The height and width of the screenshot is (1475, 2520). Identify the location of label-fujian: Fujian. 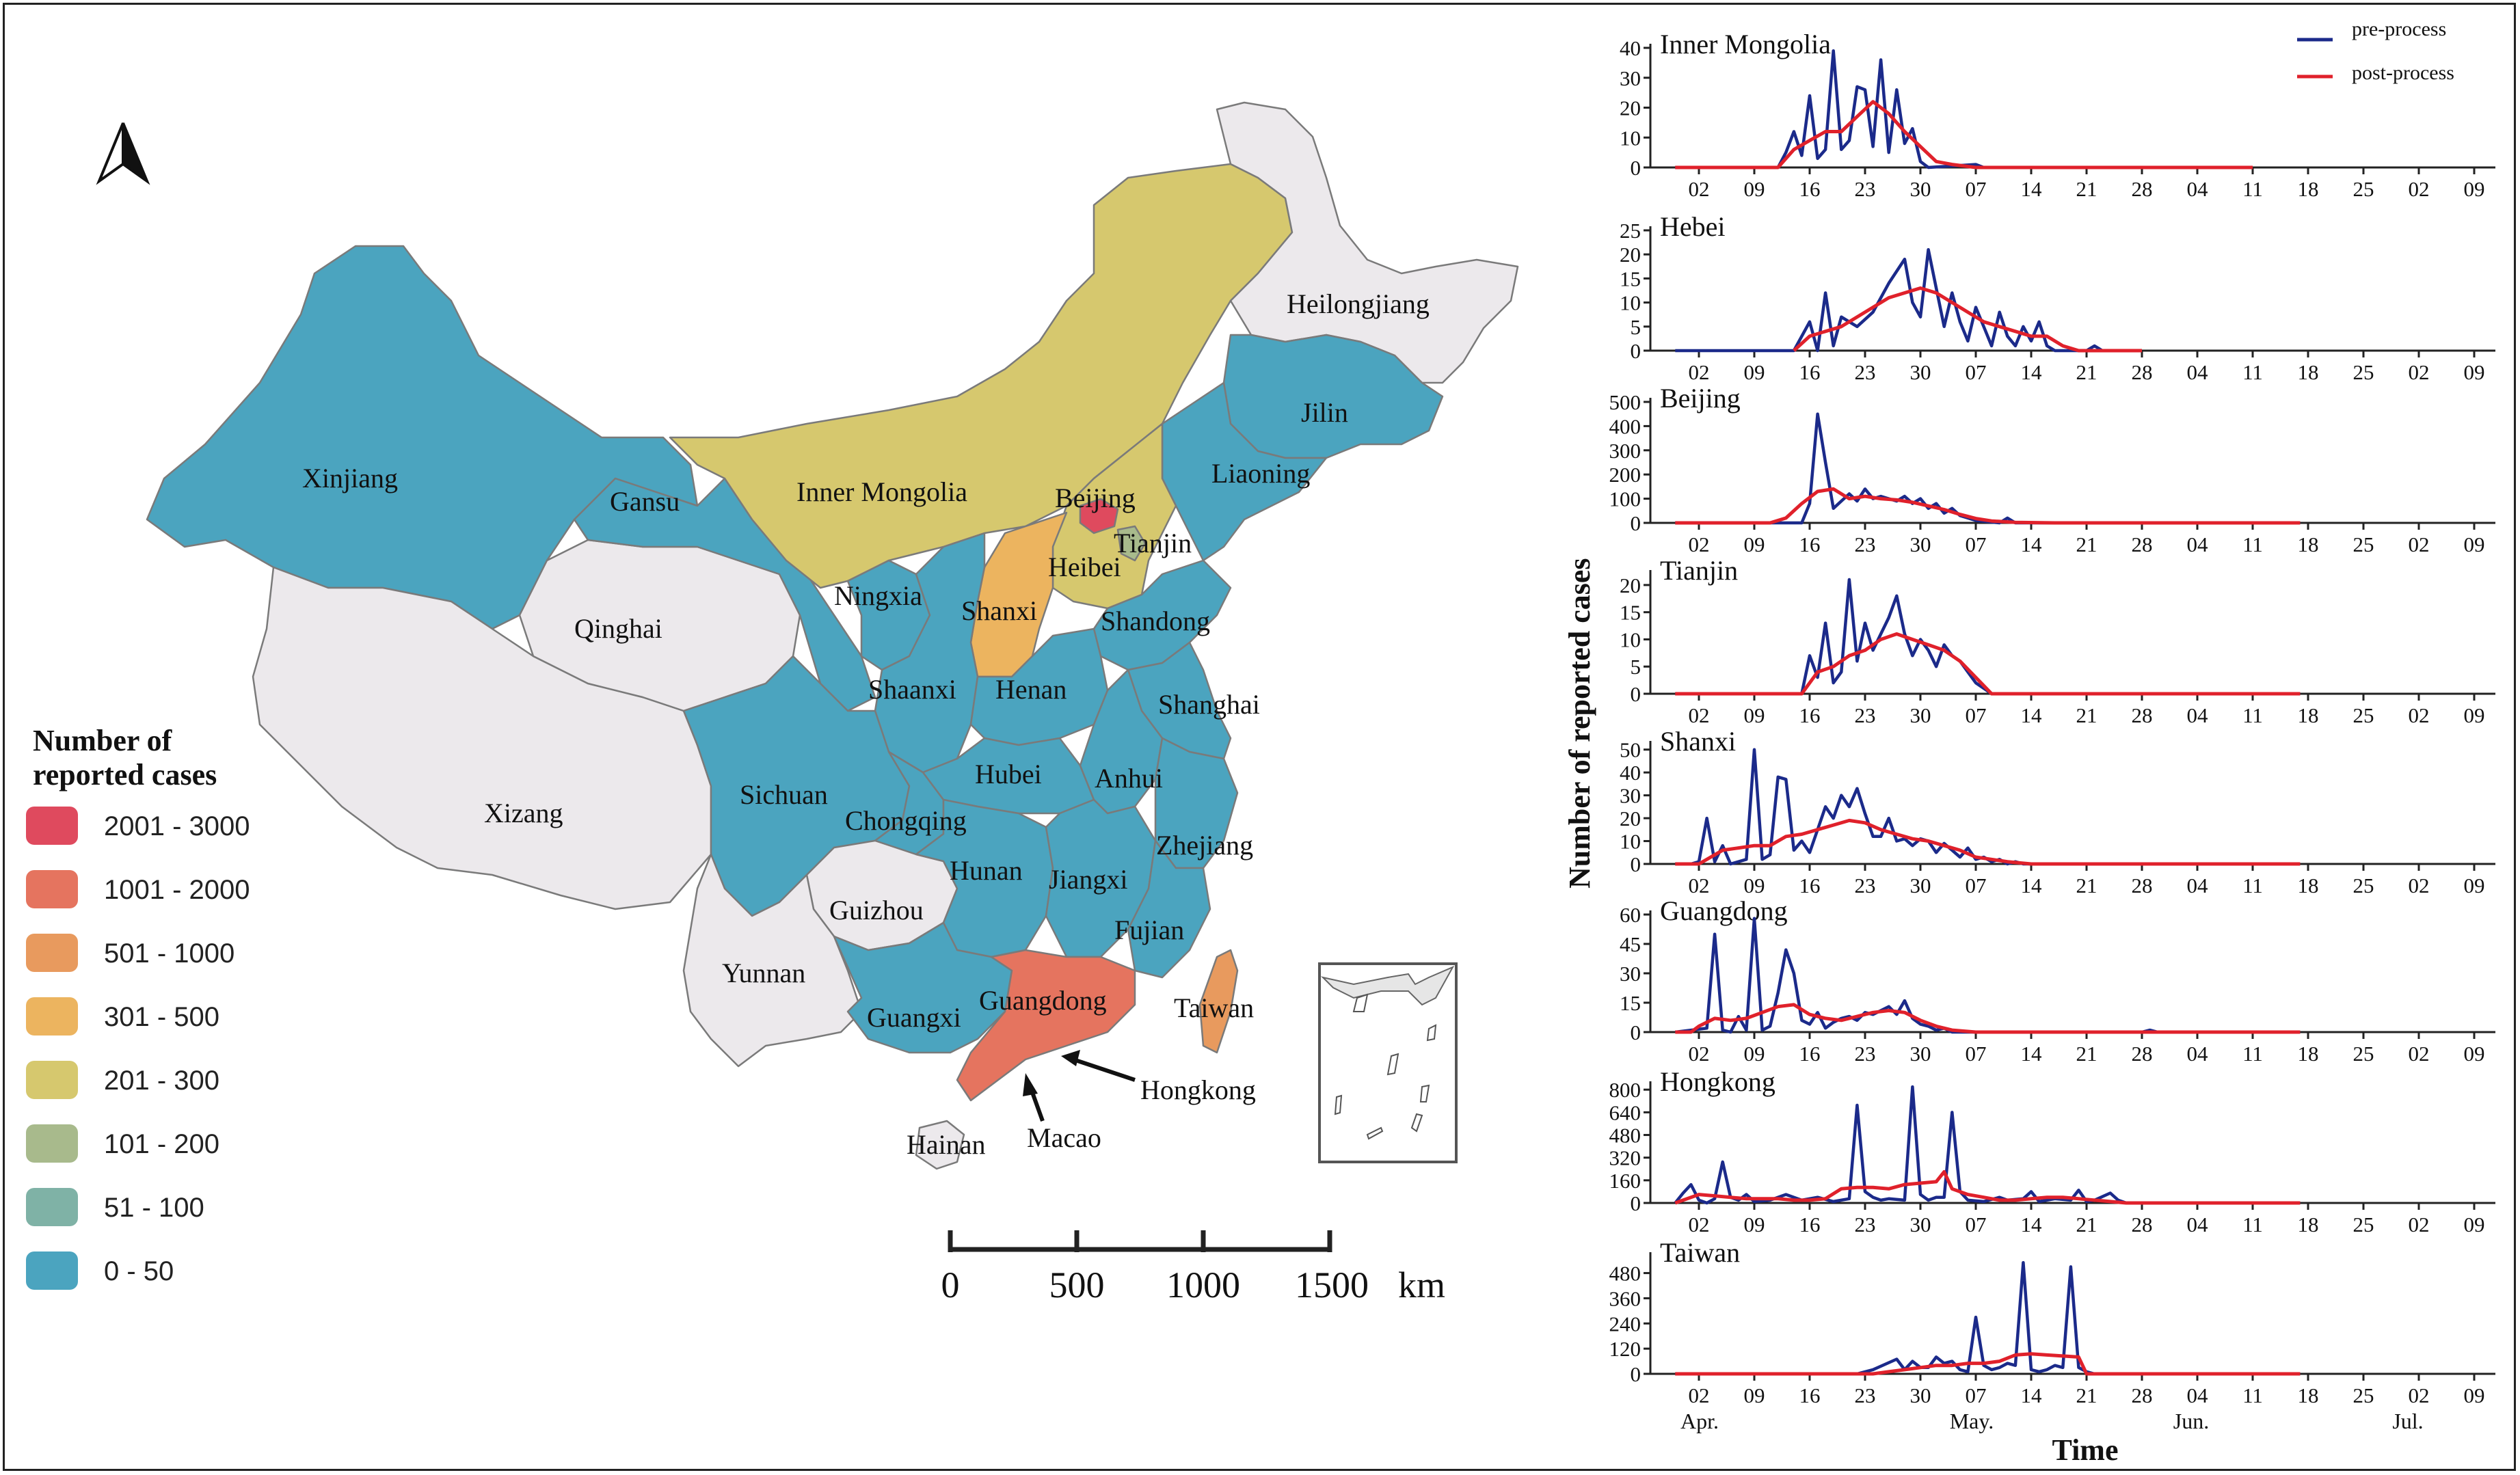
(1149, 930).